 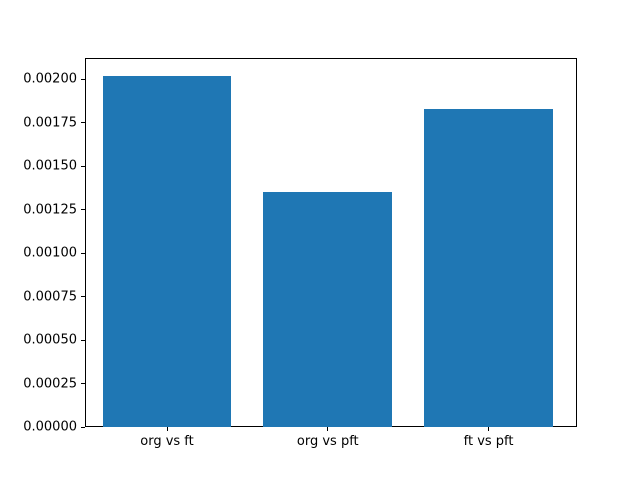 What do you see at coordinates (50, 297) in the screenshot?
I see `y-tick-label: 0.00075` at bounding box center [50, 297].